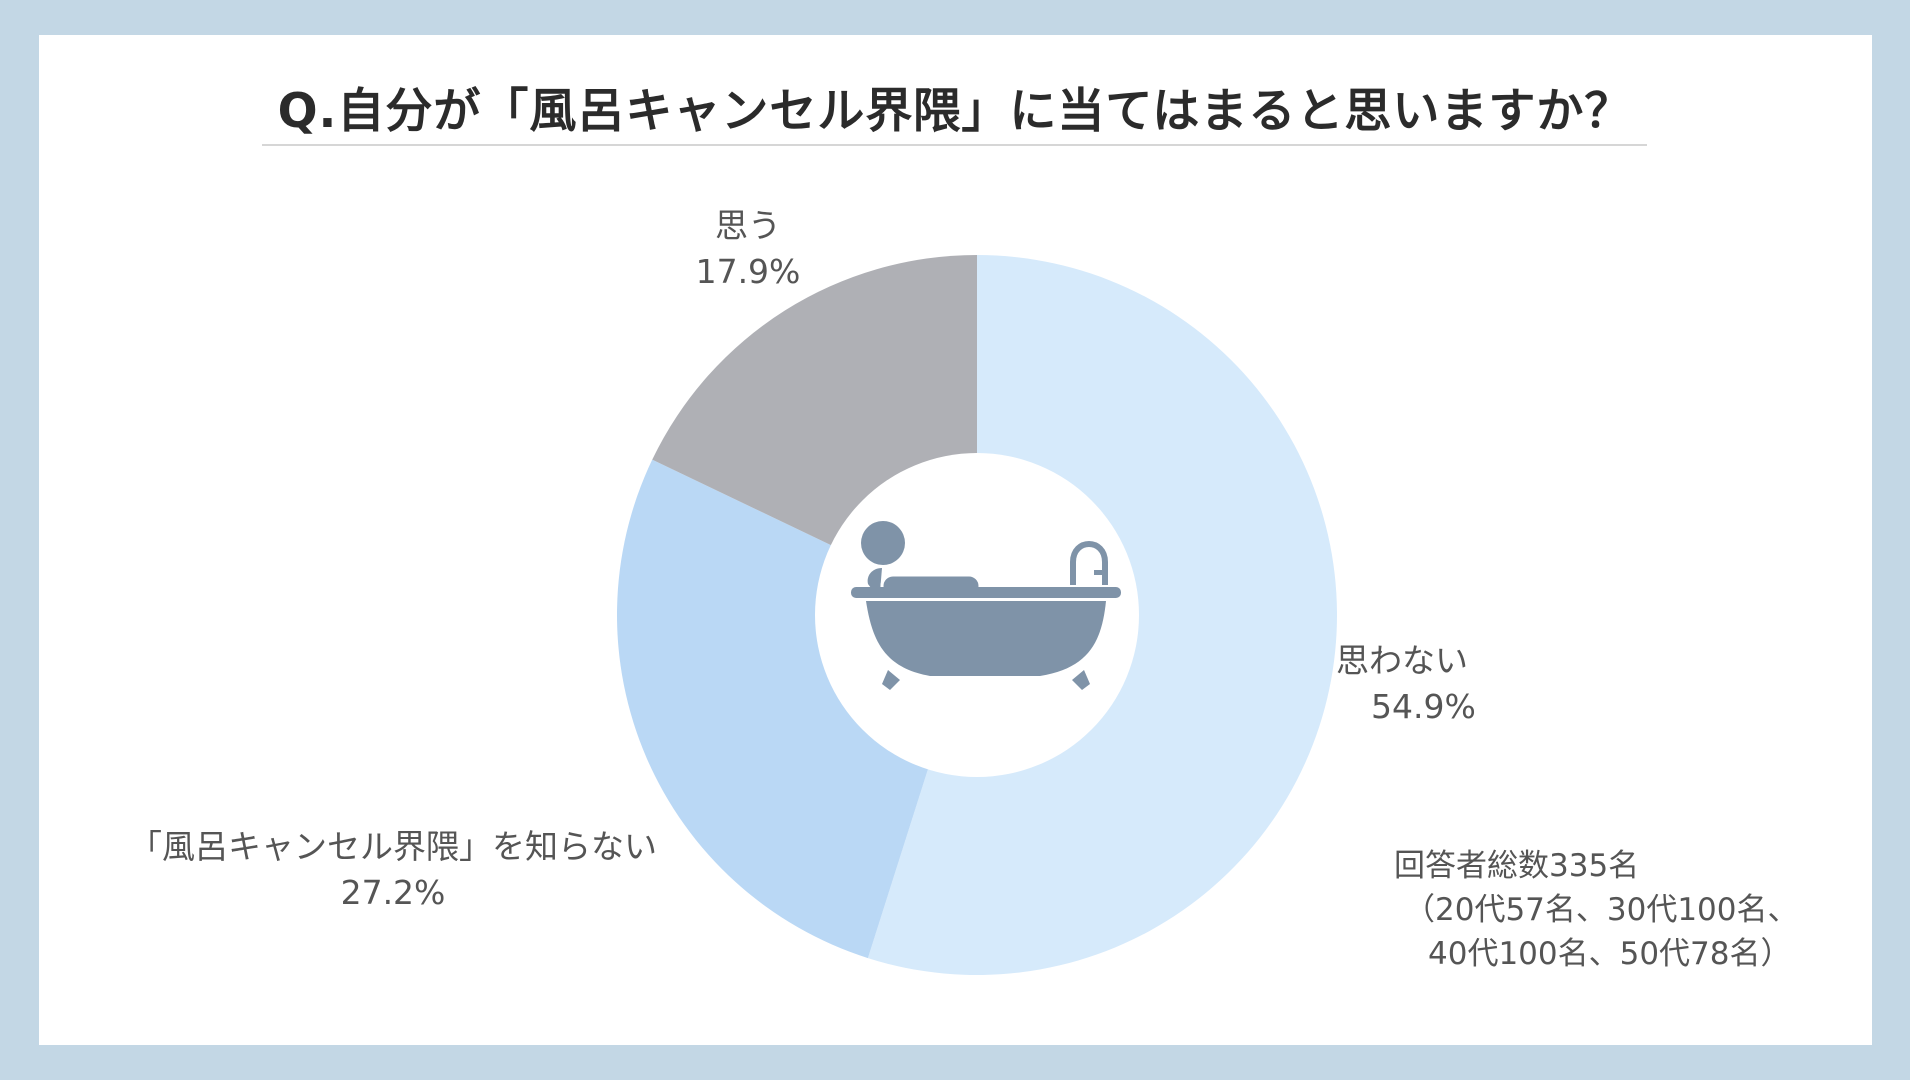 This screenshot has width=1910, height=1080. What do you see at coordinates (748, 249) in the screenshot?
I see `label-omou: 思う 17.9%` at bounding box center [748, 249].